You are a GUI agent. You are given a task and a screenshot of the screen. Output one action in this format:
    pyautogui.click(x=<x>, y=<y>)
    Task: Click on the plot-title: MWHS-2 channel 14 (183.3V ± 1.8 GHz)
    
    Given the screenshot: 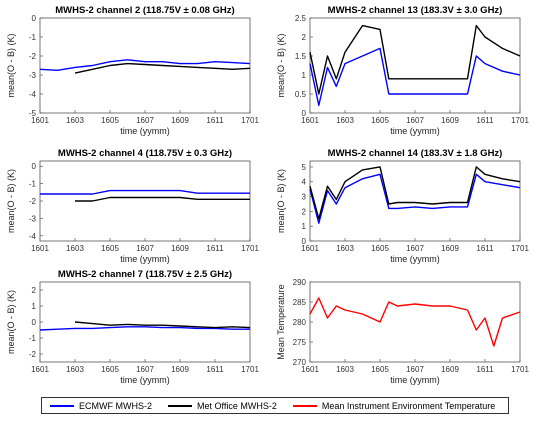 What is the action you would take?
    pyautogui.click(x=415, y=153)
    